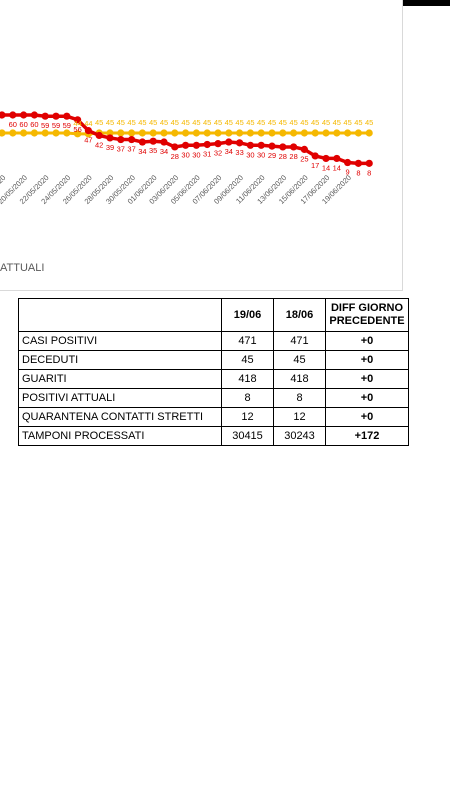 The image size is (450, 800). Describe the element at coordinates (315, 165) in the screenshot. I see `data-label: 17` at that location.